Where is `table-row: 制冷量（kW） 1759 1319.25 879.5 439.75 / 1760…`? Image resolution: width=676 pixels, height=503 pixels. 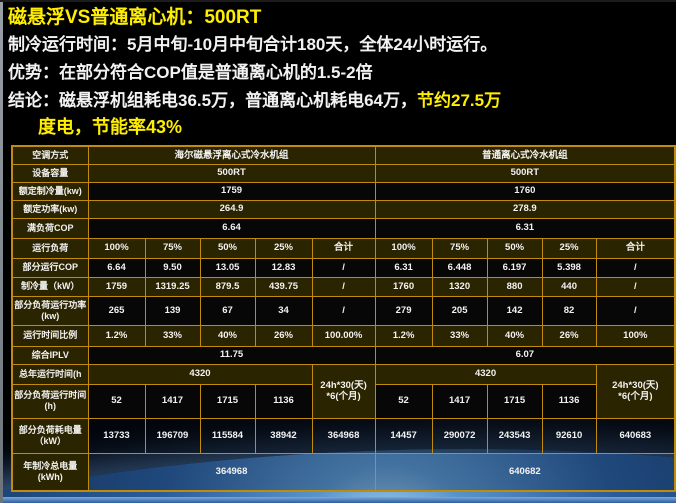 table-row: 制冷量（kW） 1759 1319.25 879.5 439.75 / 1760… is located at coordinates (343, 286).